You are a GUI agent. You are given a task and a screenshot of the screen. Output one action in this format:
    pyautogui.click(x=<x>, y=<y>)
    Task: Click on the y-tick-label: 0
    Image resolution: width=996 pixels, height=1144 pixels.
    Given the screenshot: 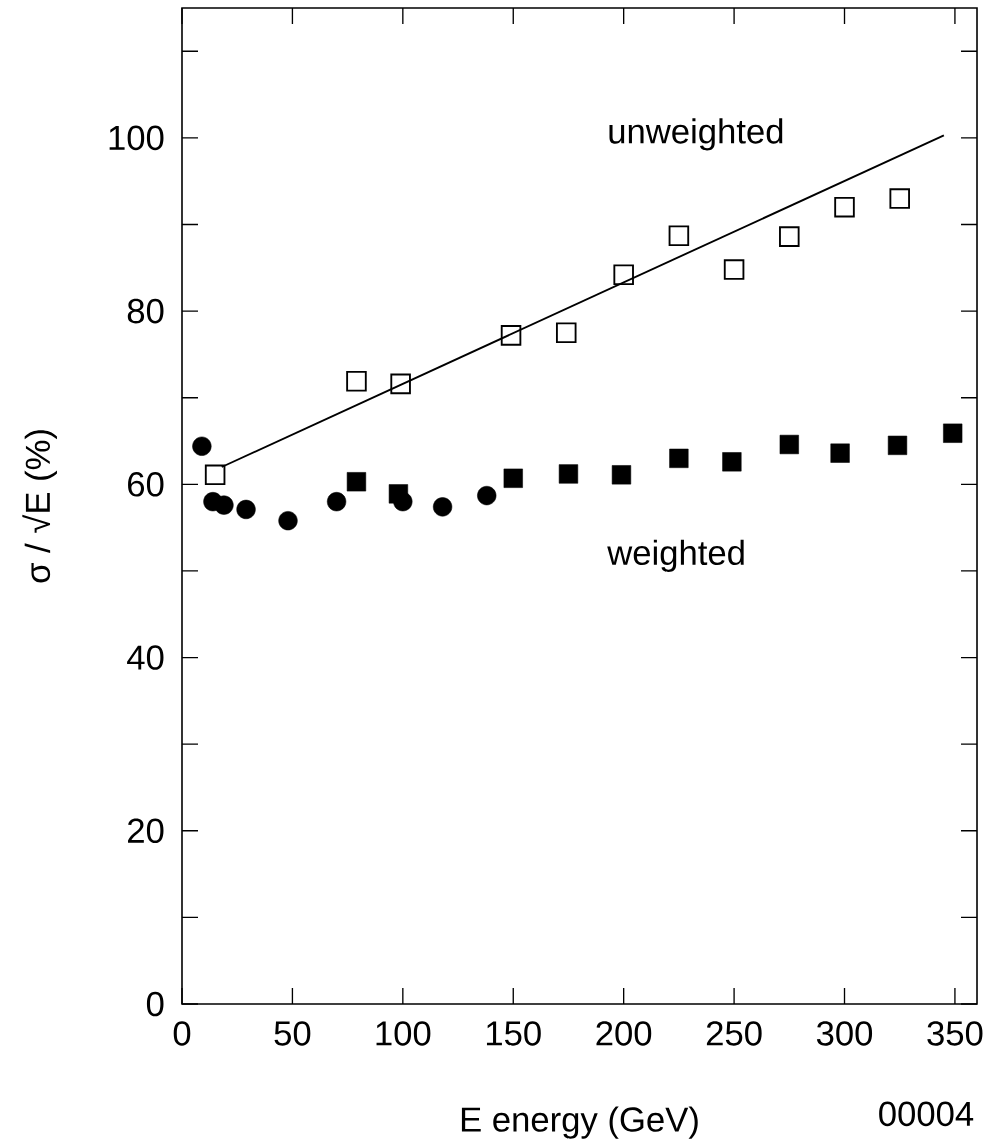 What is the action you would take?
    pyautogui.click(x=155, y=1004)
    